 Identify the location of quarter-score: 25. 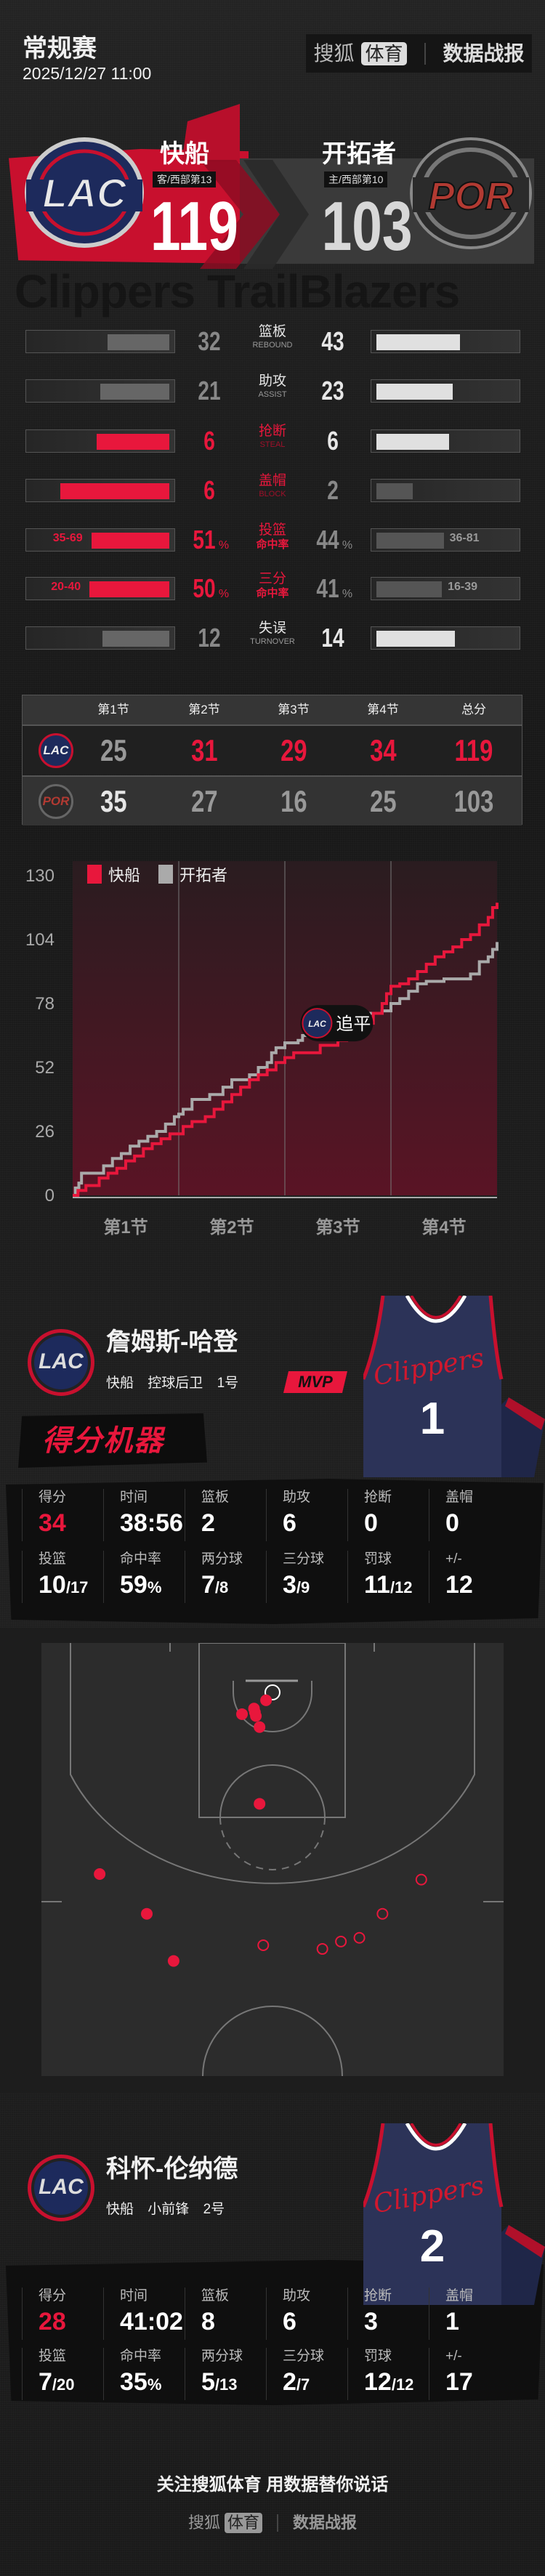
(383, 801).